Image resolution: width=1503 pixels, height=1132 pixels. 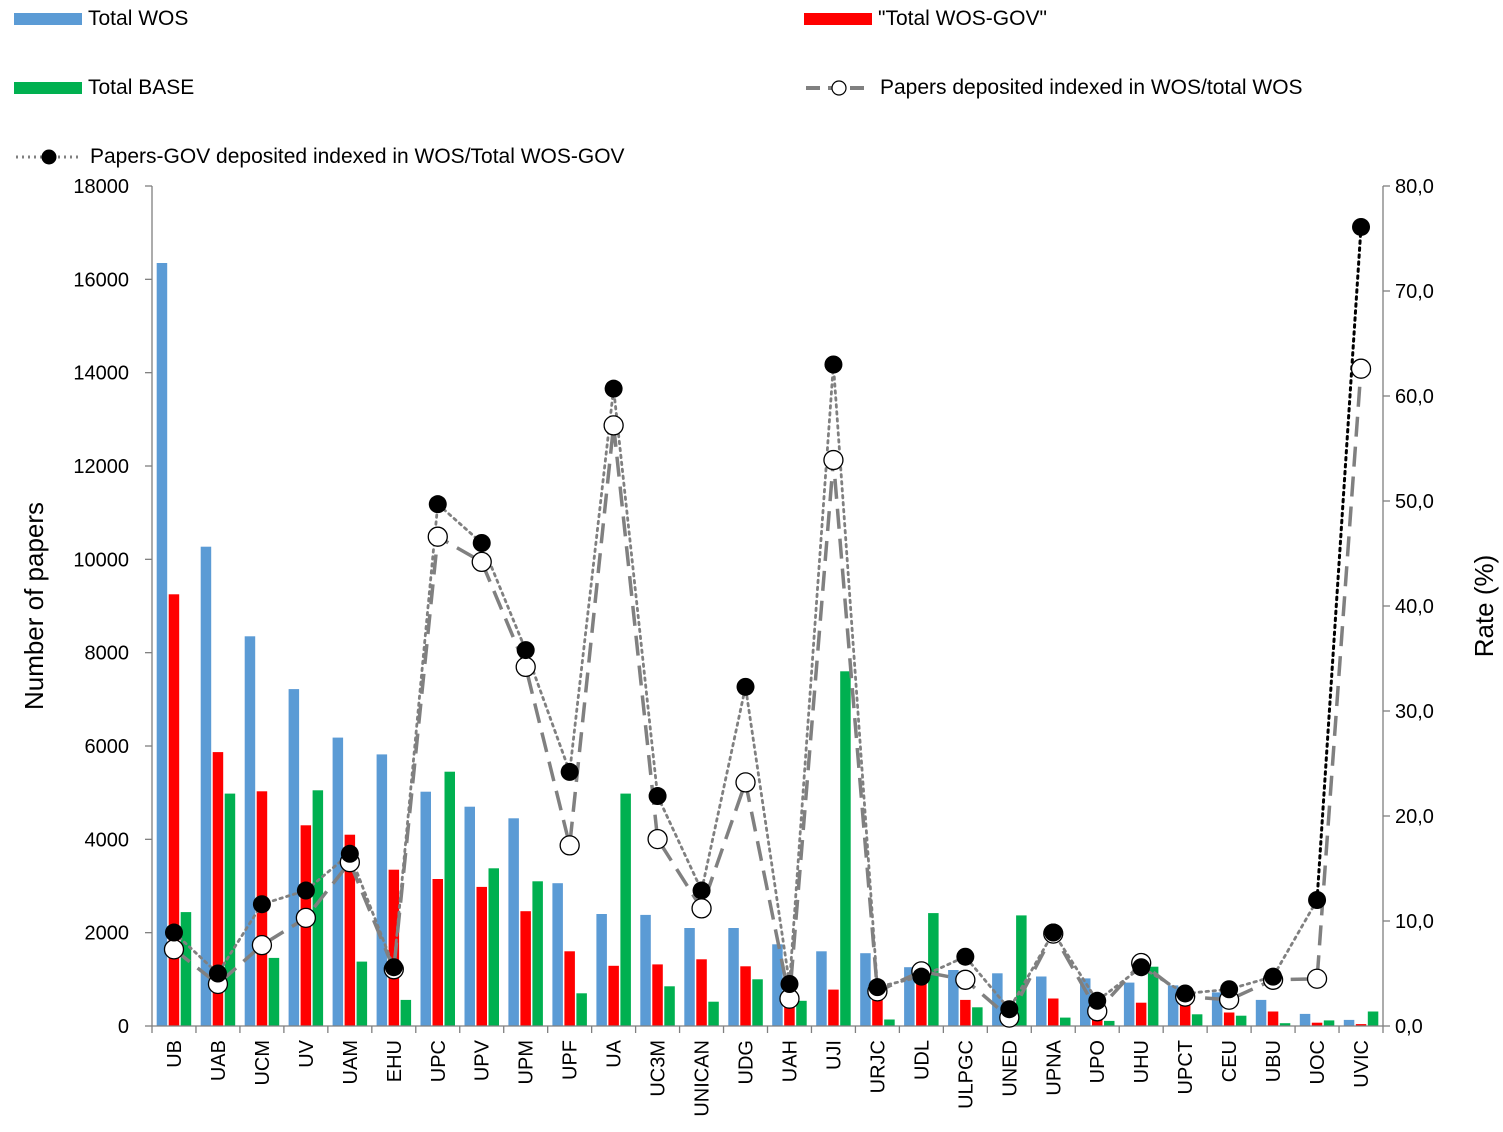 I want to click on x-category-label: UPC, so click(x=439, y=1061).